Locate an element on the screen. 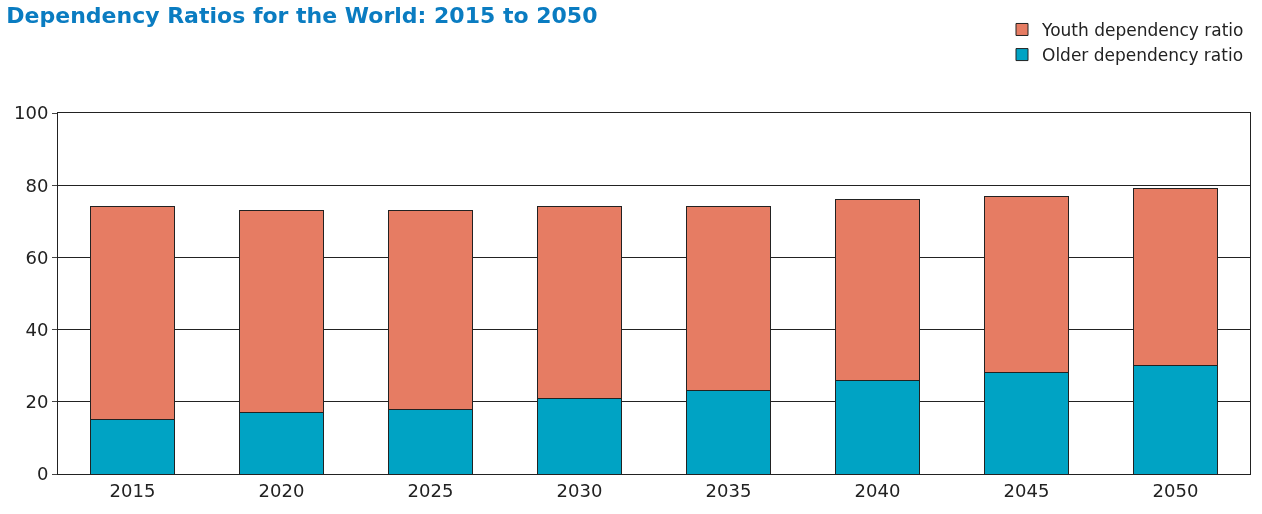  chart-title: Dependency Ratios for the World: 2015 to 2050 is located at coordinates (302, 16).